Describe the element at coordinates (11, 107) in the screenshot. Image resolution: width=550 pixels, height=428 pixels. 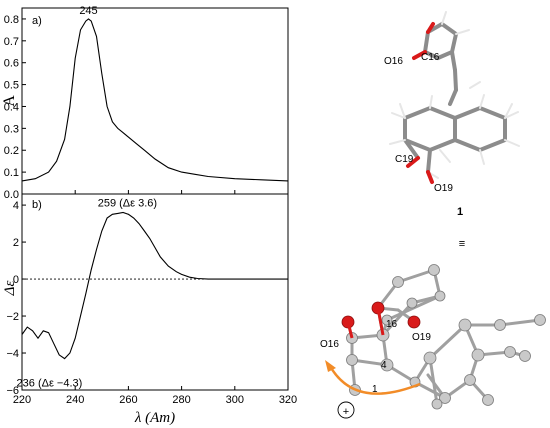
I see `y-tick-label: 0.4` at that location.